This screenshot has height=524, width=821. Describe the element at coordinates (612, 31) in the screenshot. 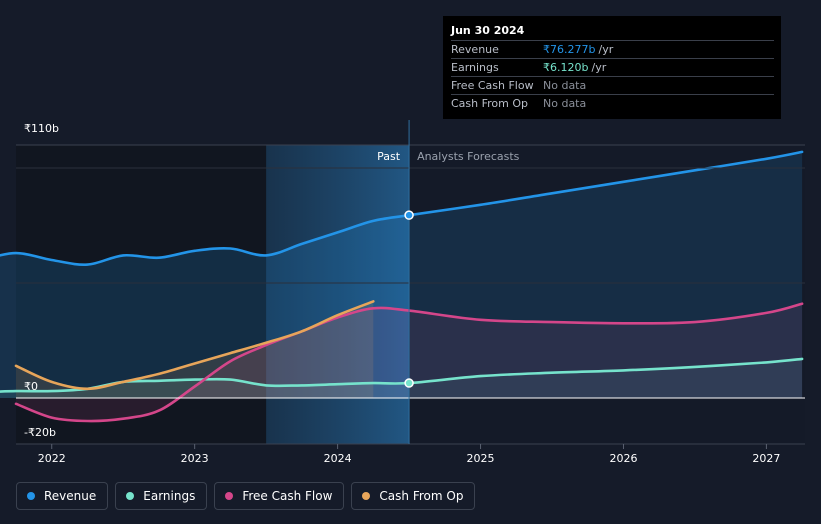

I see `tooltip-date: Jun 30 2024` at that location.